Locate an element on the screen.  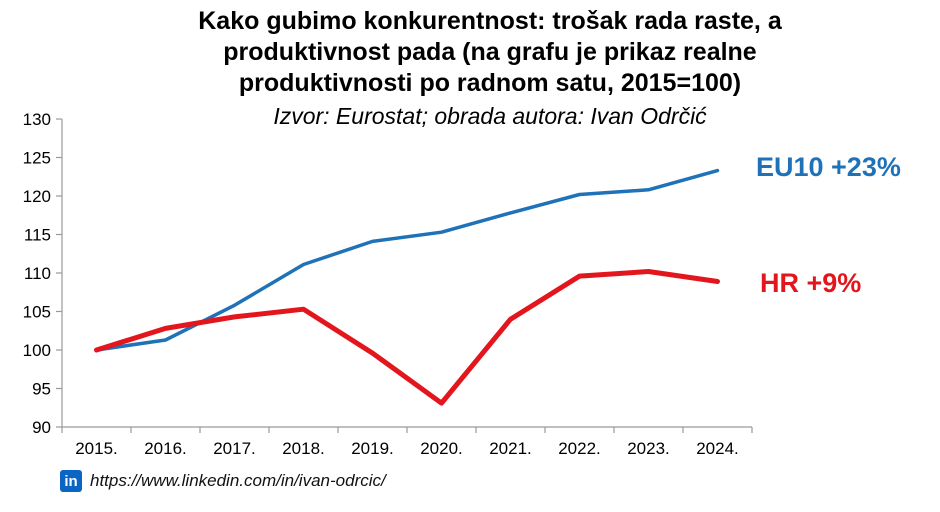
x-tick-label: 2016. is located at coordinates (165, 448).